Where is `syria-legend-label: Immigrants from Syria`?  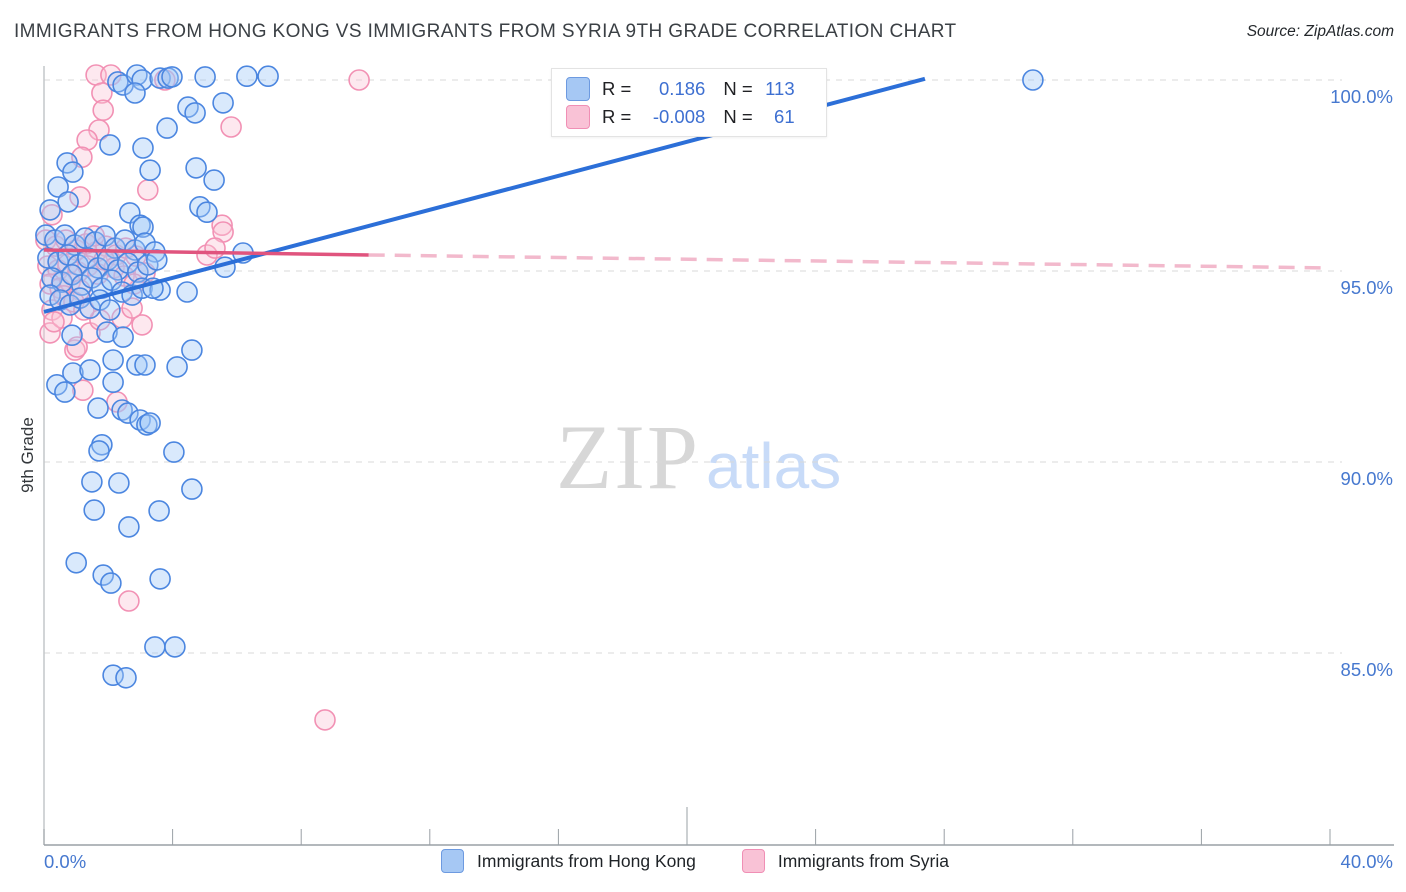 syria-legend-label: Immigrants from Syria is located at coordinates (863, 860).